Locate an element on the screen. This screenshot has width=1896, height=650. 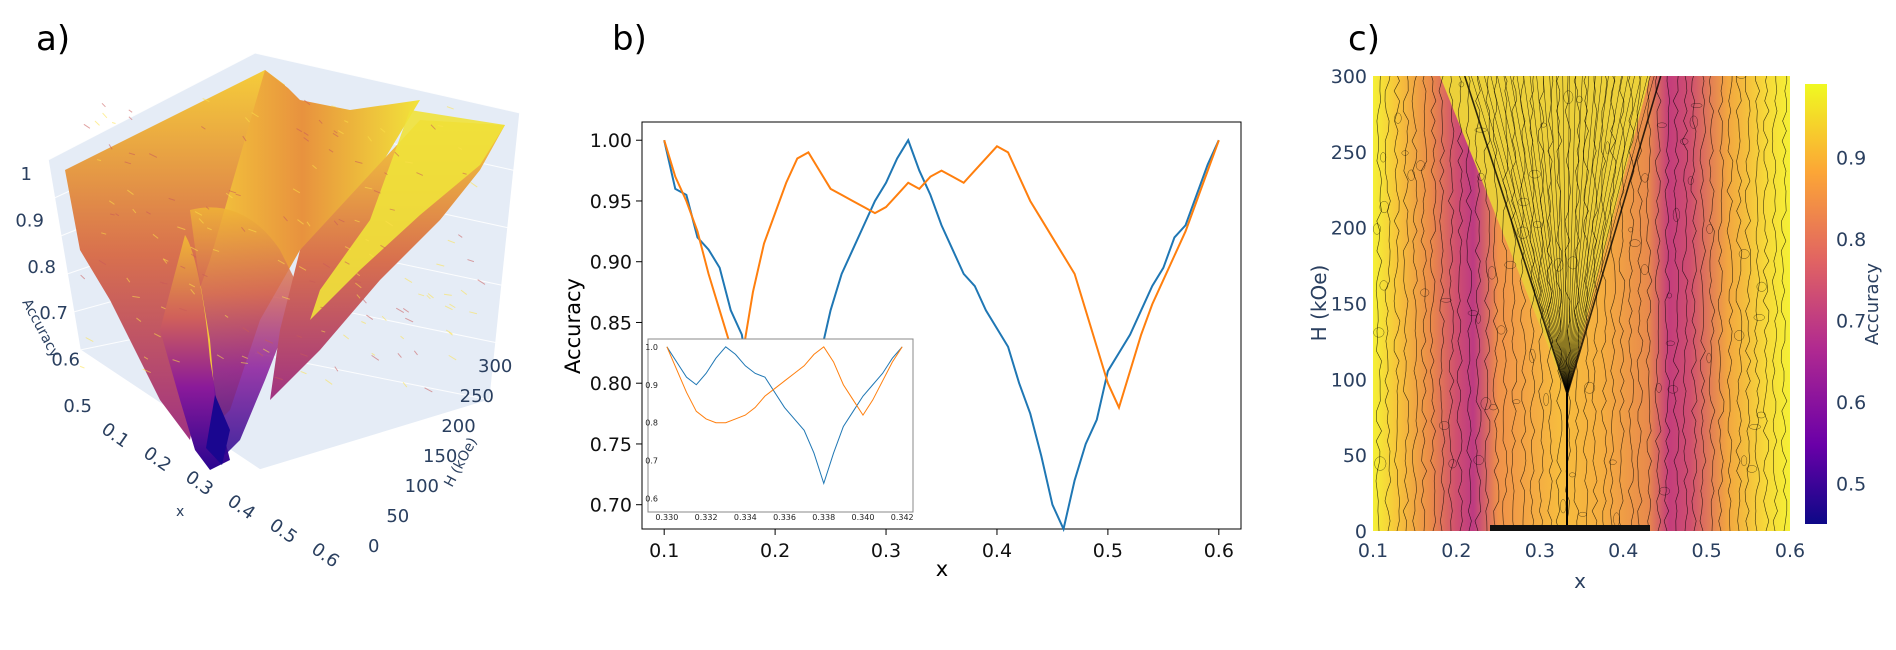
y-axis-ticks: 0 50 100 150 200 250 300 is located at coordinates (1349, 304).